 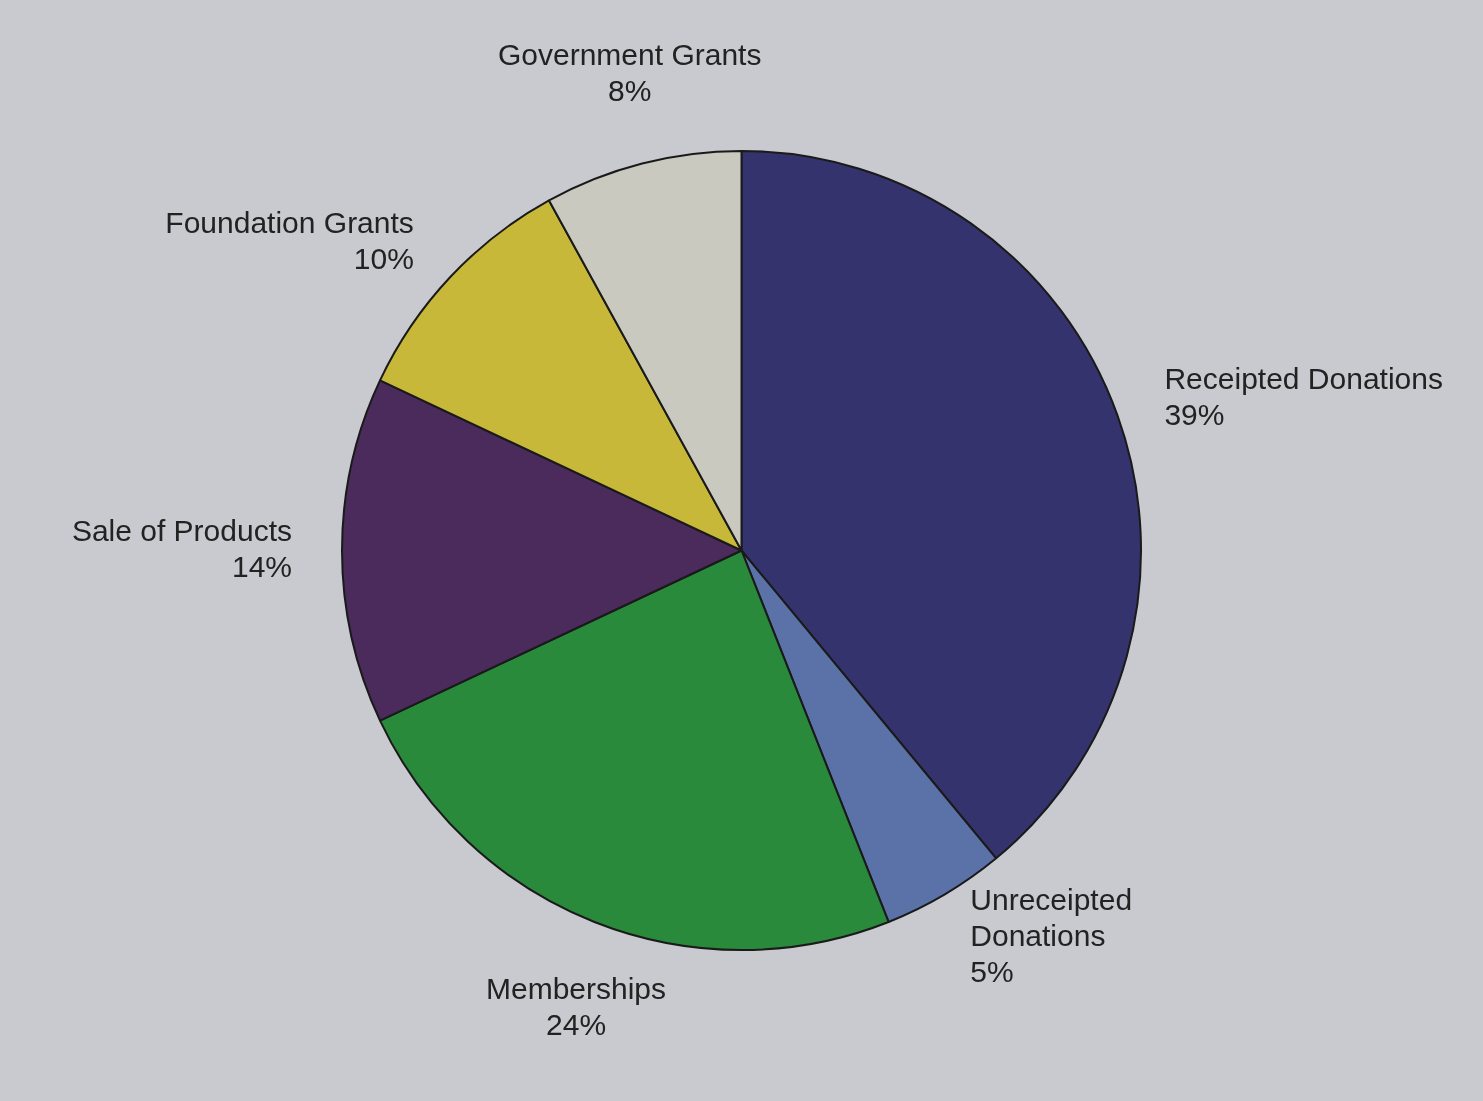 What do you see at coordinates (630, 55) in the screenshot?
I see `slice-label: Government Grants` at bounding box center [630, 55].